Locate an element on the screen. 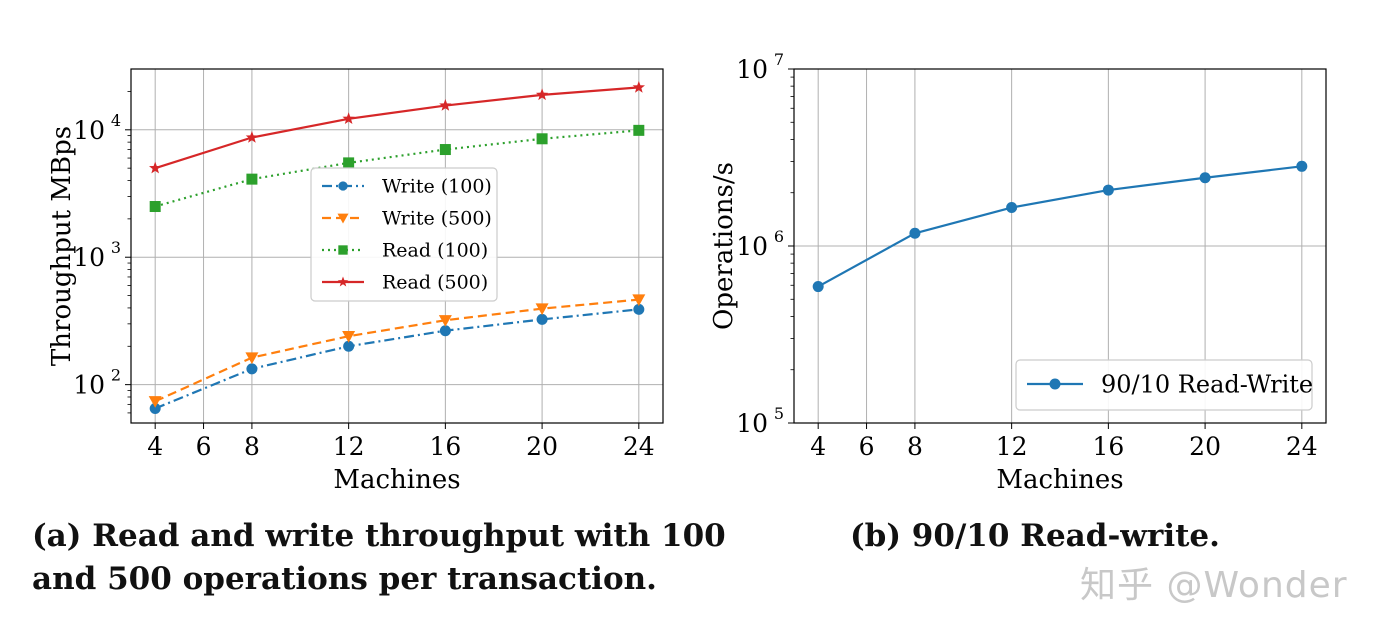 This screenshot has height=636, width=1398. legend-label: 90/10 Read-Write is located at coordinates (1207, 384).